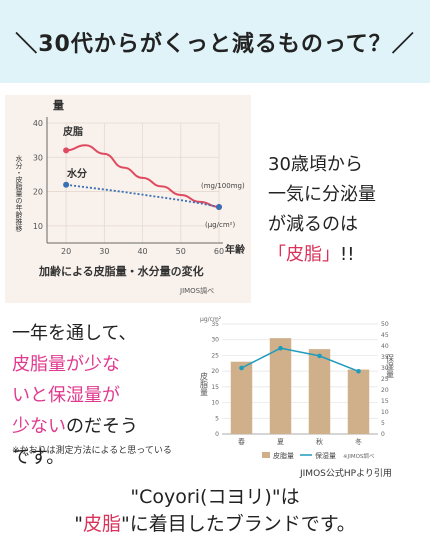 The image size is (430, 538). What do you see at coordinates (72, 131) in the screenshot?
I see `chart1-sebum-label: 皮脂` at bounding box center [72, 131].